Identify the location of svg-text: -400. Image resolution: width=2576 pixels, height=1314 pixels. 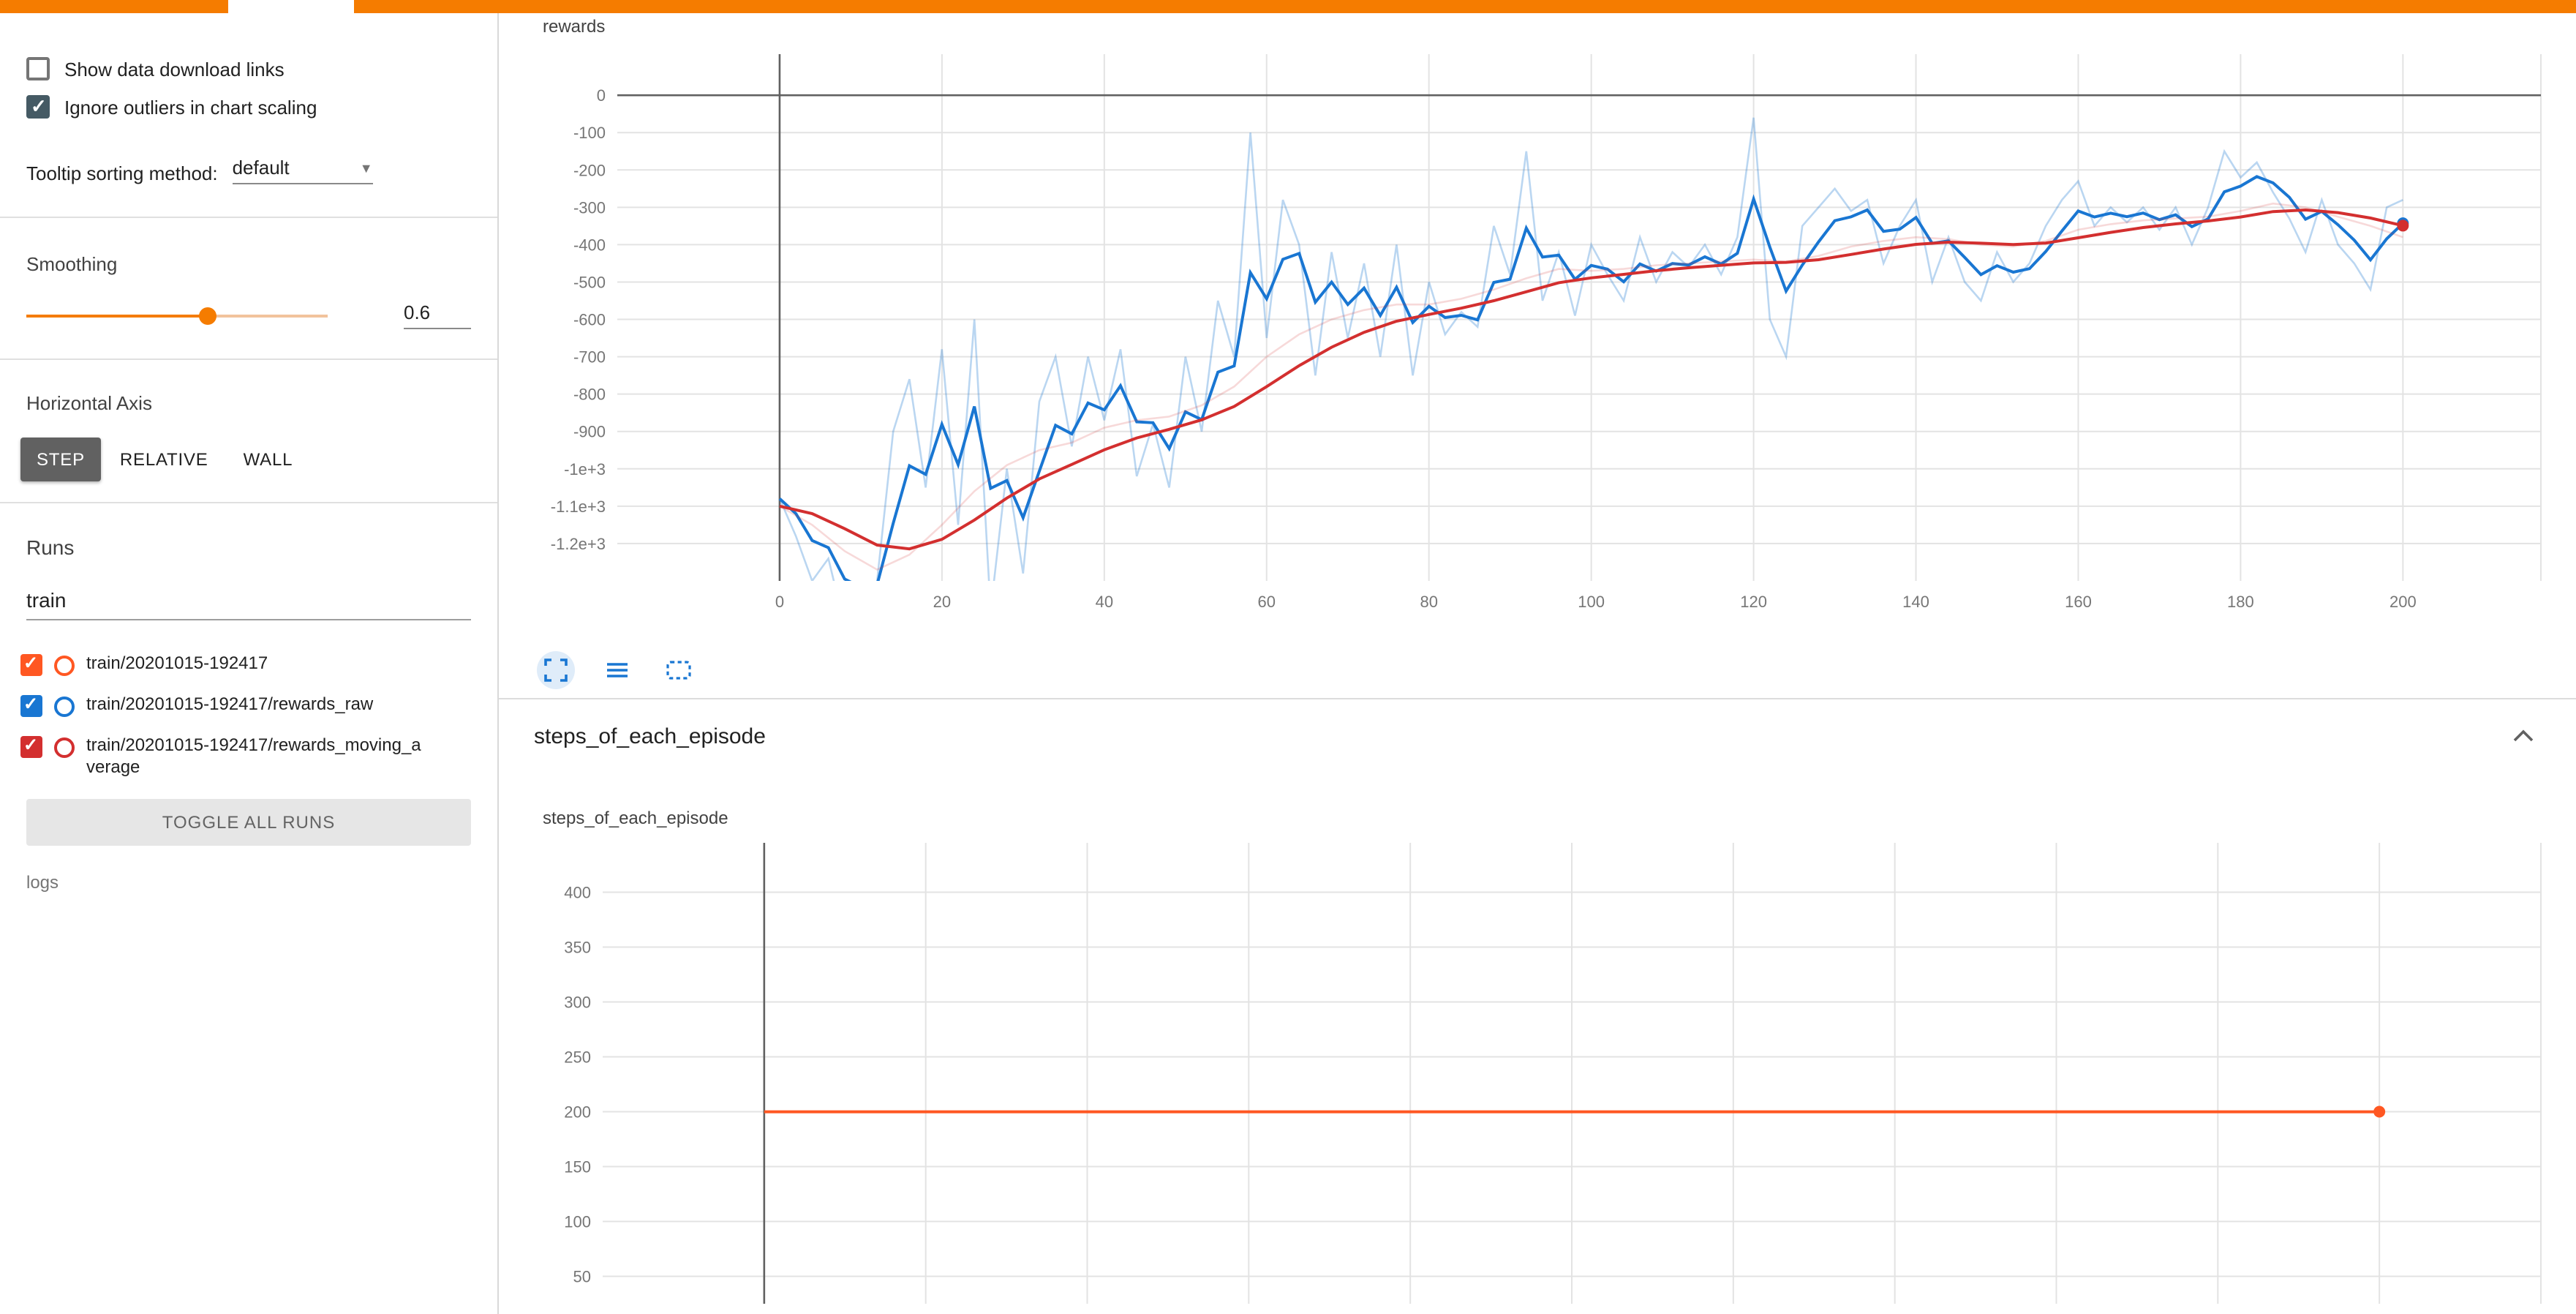
(589, 245).